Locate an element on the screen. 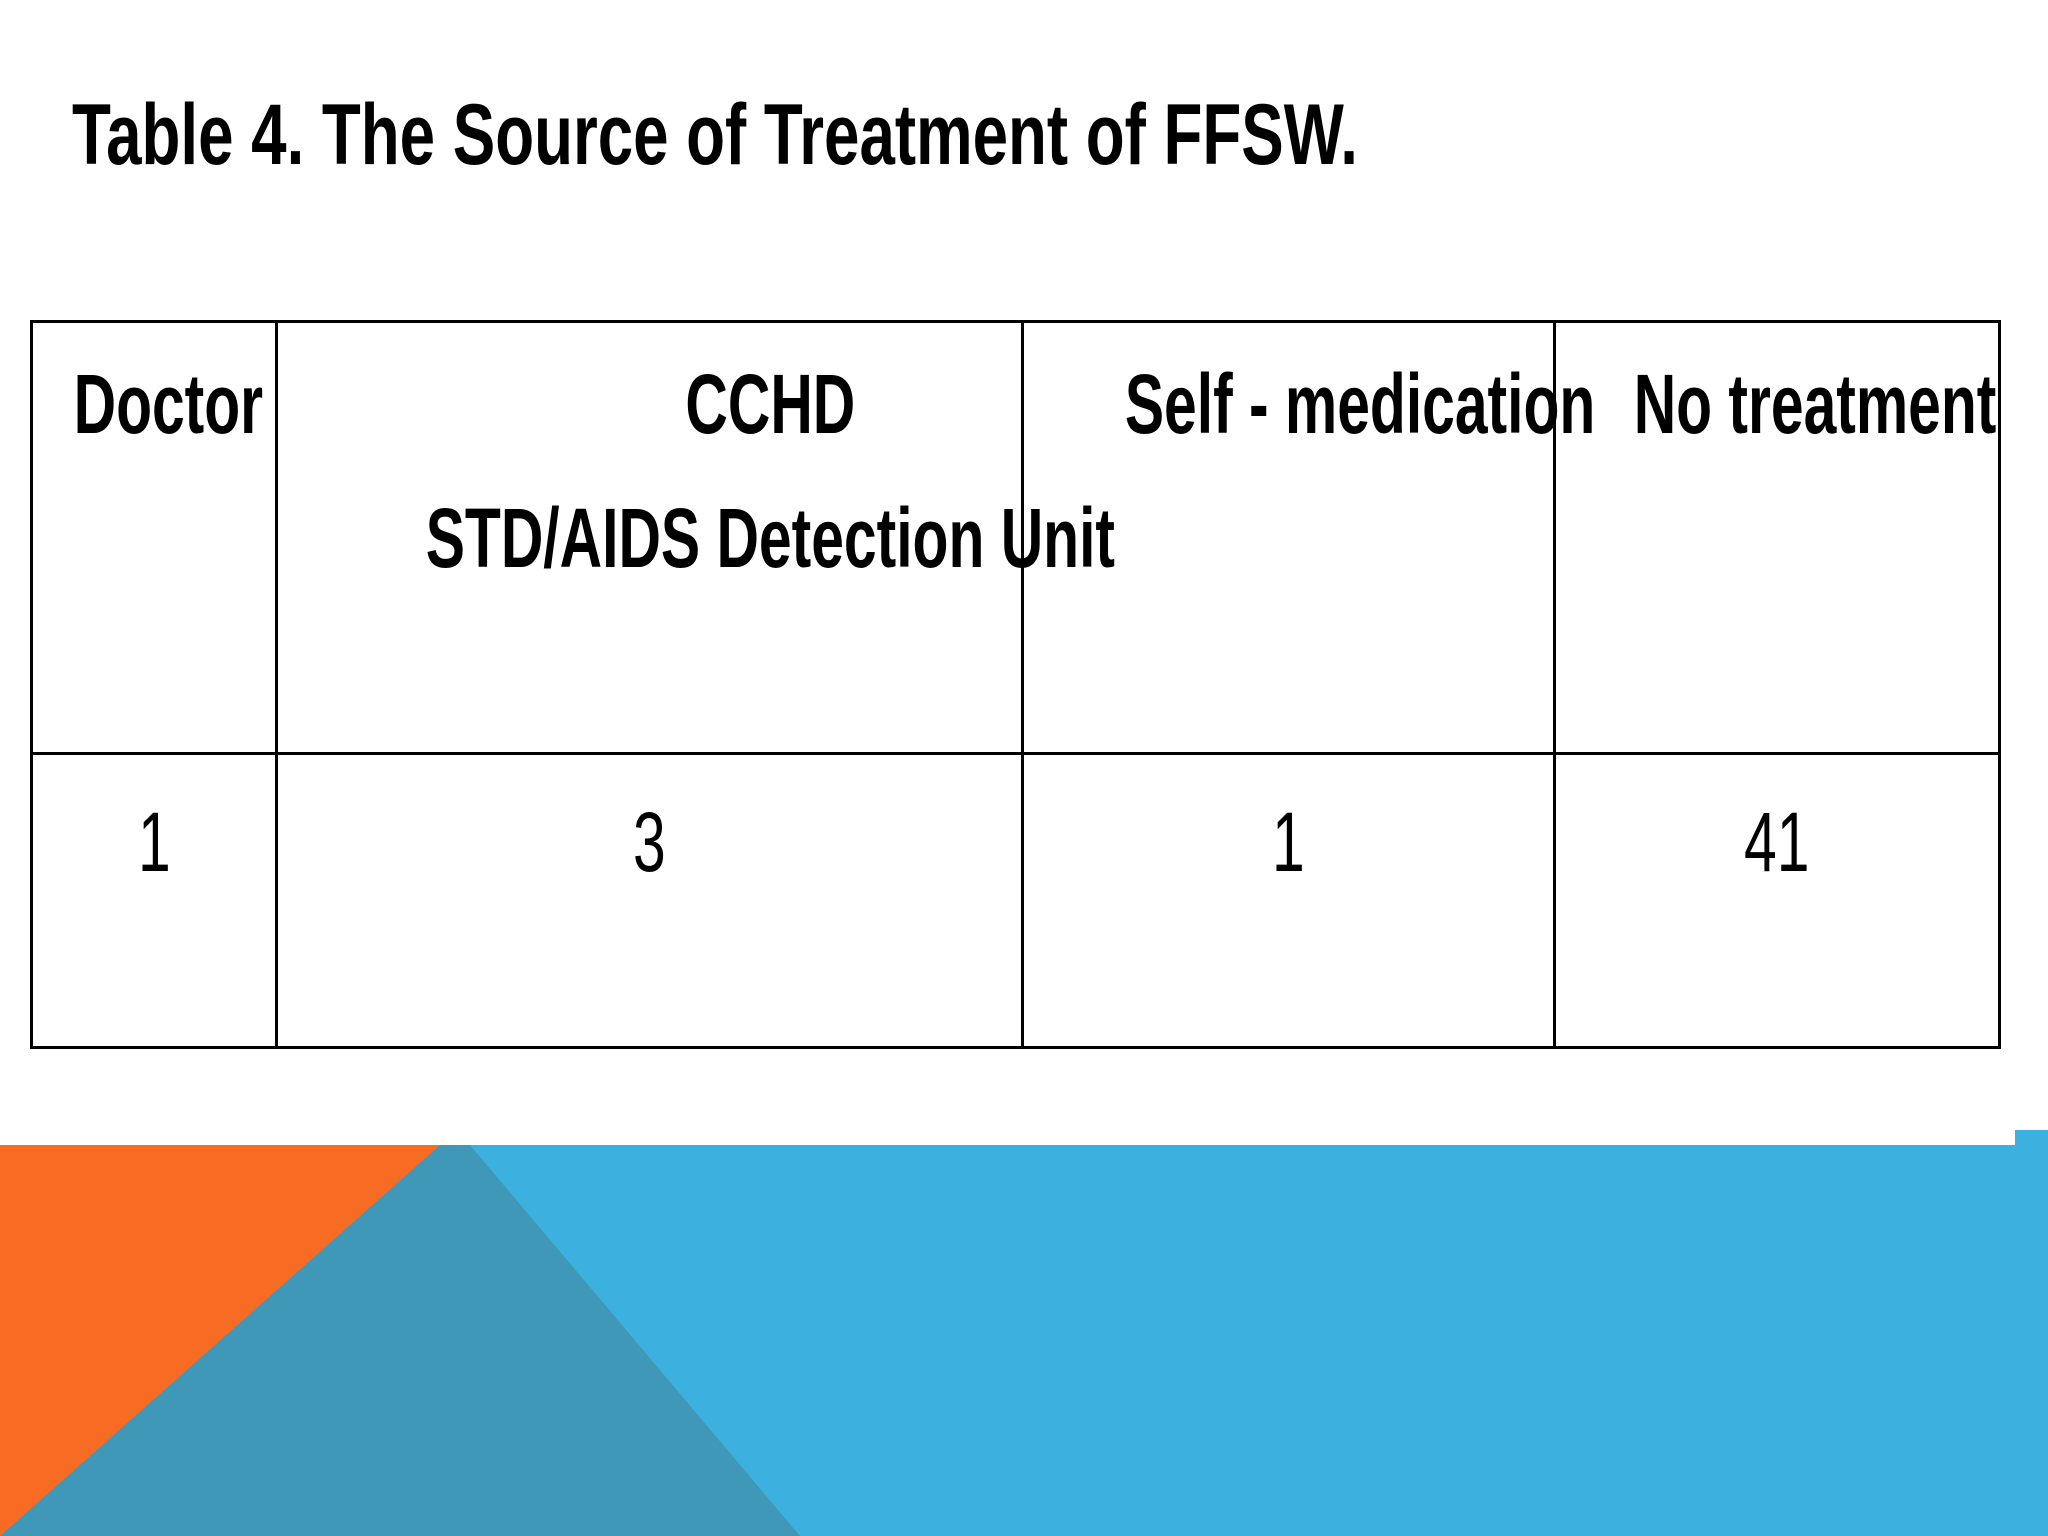 Image resolution: width=2048 pixels, height=1536 pixels. footer-teal-overlap is located at coordinates (400, 1340).